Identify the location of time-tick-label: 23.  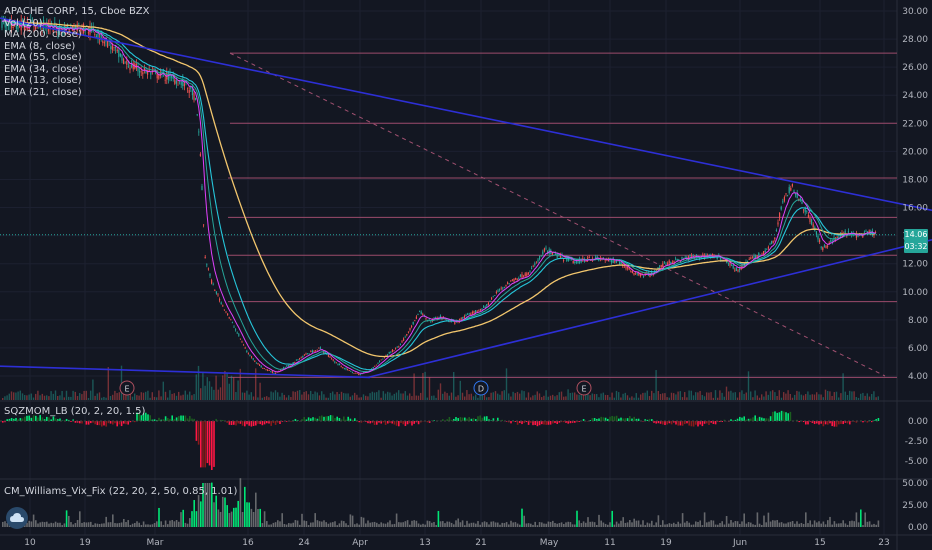
(883, 543).